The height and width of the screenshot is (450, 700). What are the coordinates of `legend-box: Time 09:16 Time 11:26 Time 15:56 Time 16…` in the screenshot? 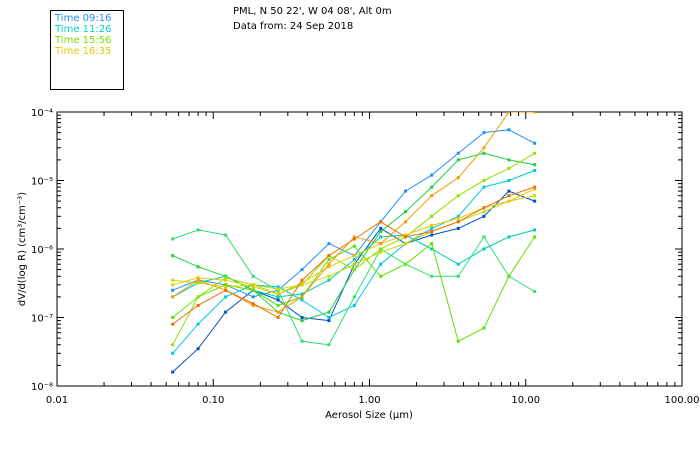 It's located at (87, 50).